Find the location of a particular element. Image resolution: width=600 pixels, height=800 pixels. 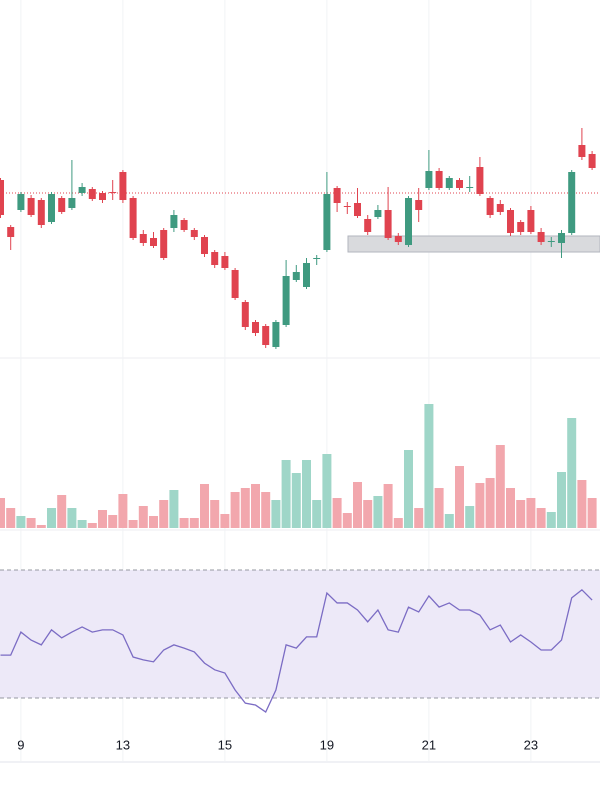

x-tick-label: 21 is located at coordinates (429, 744).